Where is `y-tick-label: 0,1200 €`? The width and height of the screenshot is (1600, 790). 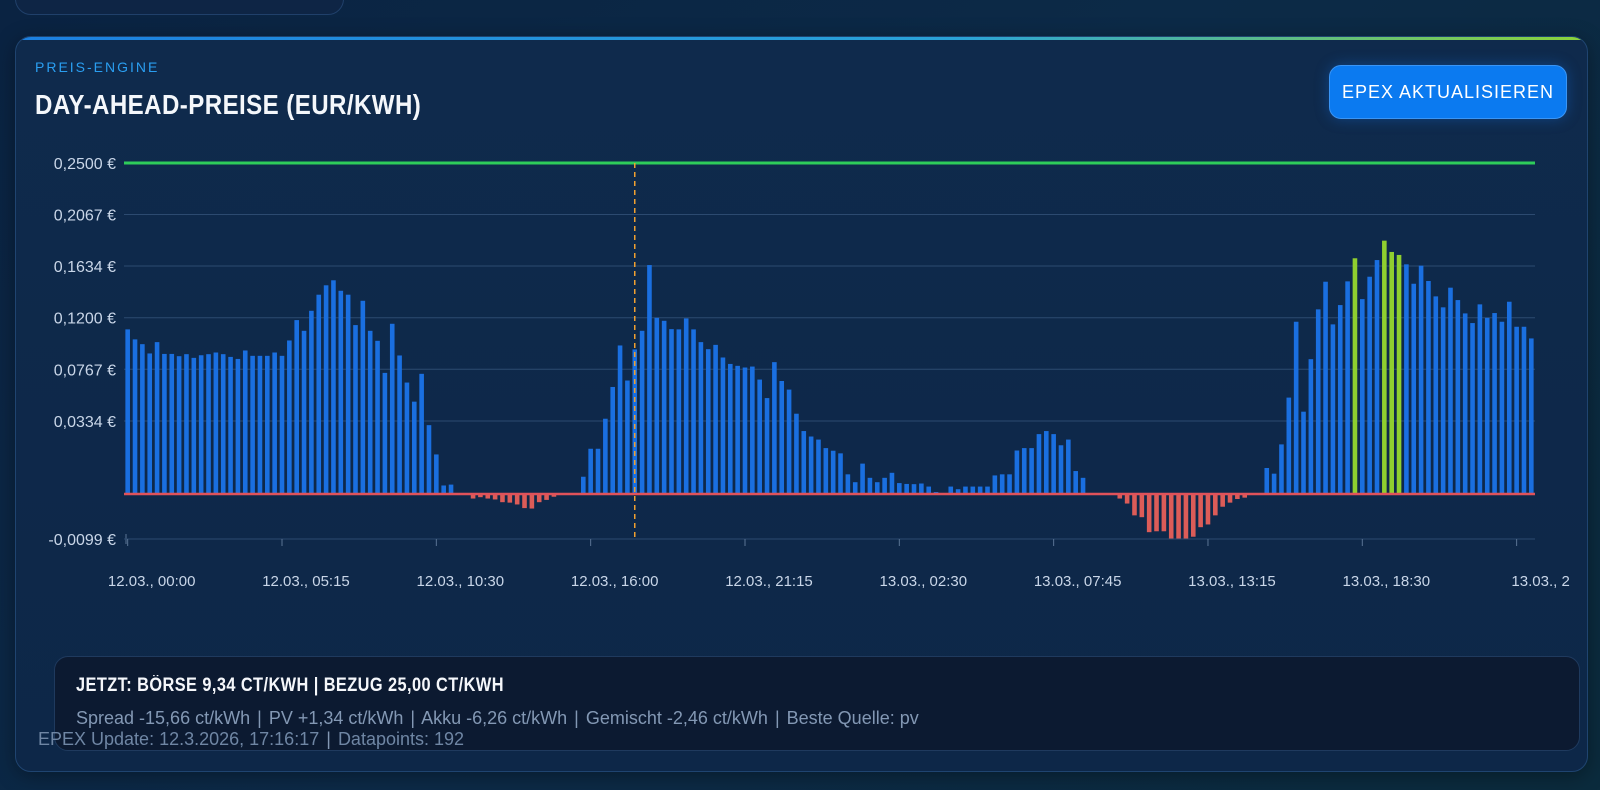 y-tick-label: 0,1200 € is located at coordinates (85, 319).